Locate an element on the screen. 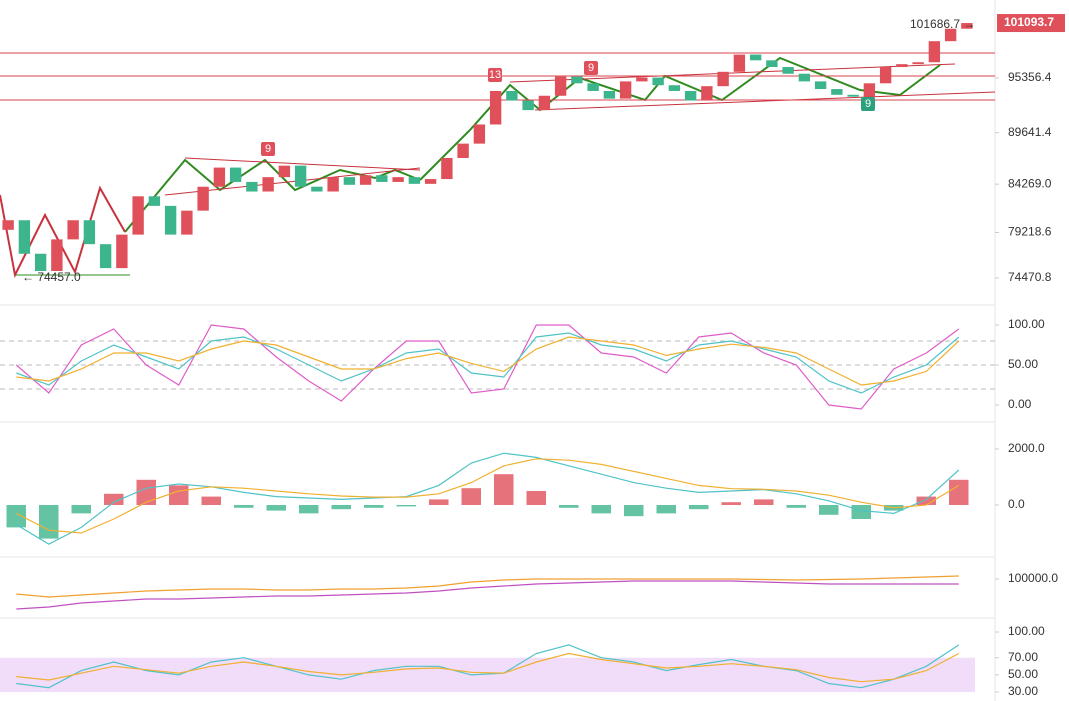 The height and width of the screenshot is (701, 1069). band is located at coordinates (487, 675).